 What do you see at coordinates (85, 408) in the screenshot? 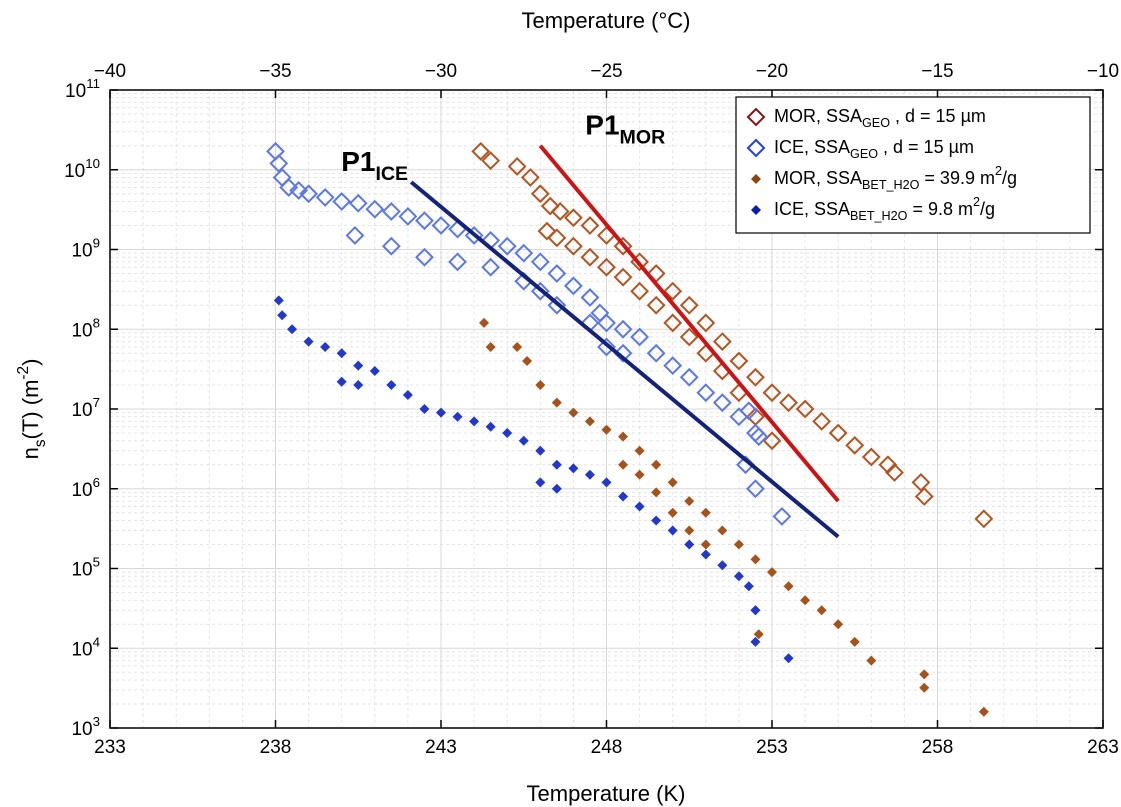
I see `y-tick-label: 10⁷` at bounding box center [85, 408].